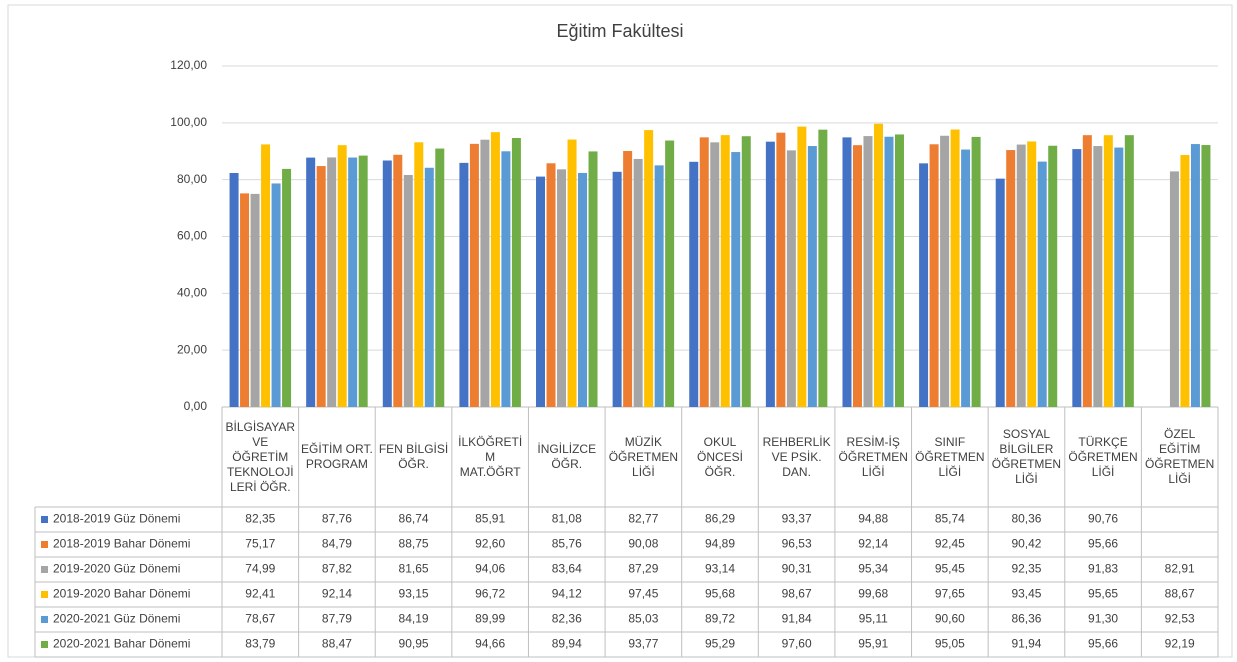  What do you see at coordinates (720, 619) in the screenshot?
I see `table-value: 89,72` at bounding box center [720, 619].